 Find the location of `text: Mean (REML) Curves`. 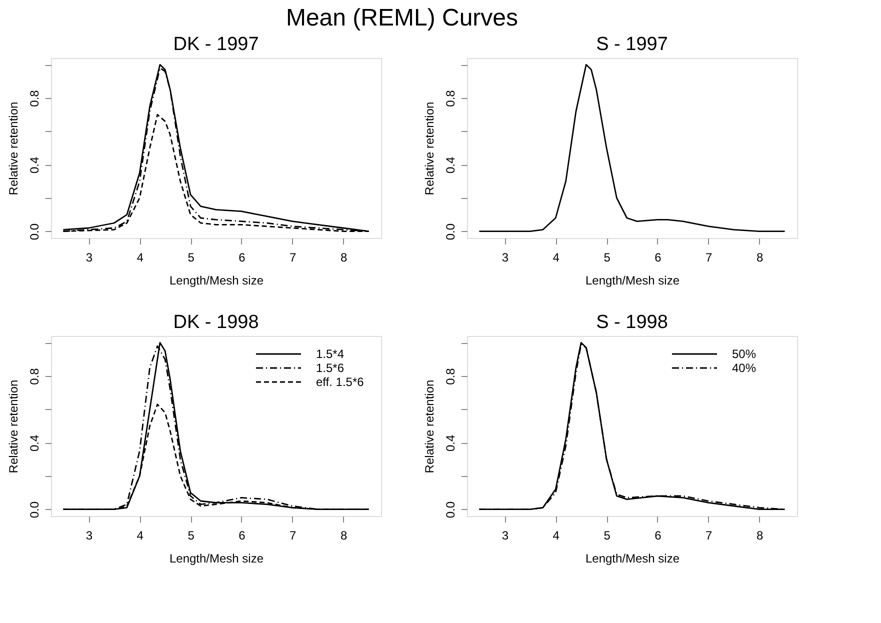

text: Mean (REML) Curves is located at coordinates (402, 18).